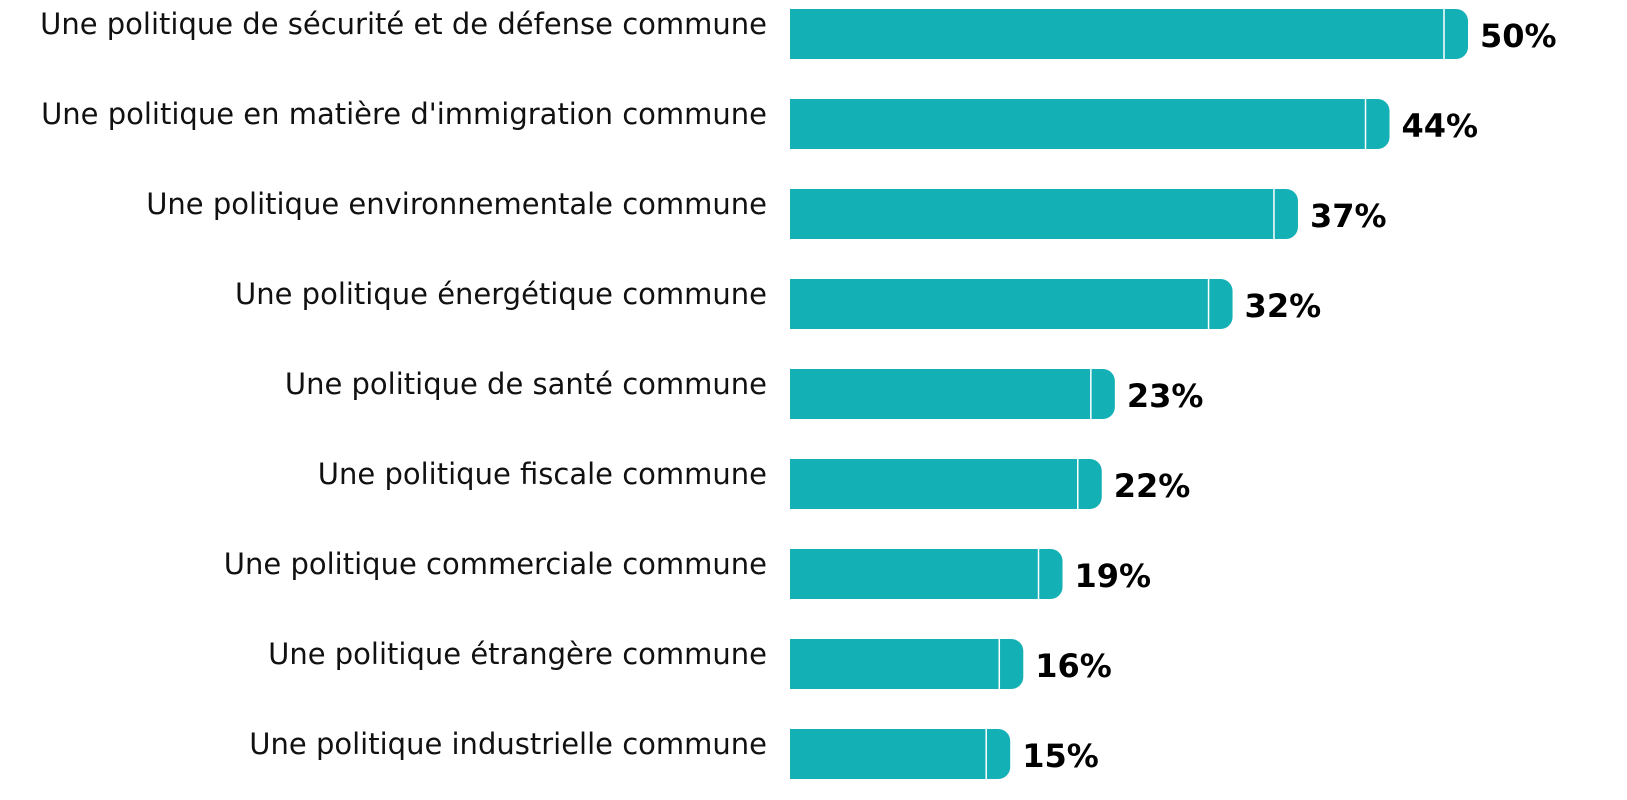 The width and height of the screenshot is (1627, 800). I want to click on value-label: 23%, so click(1165, 396).